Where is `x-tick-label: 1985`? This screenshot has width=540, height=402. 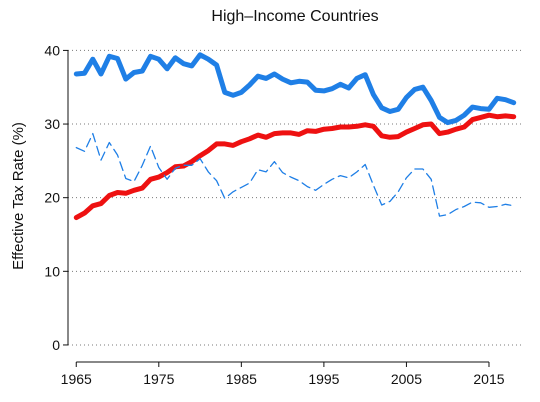
x-tick-label: 1985 is located at coordinates (241, 379).